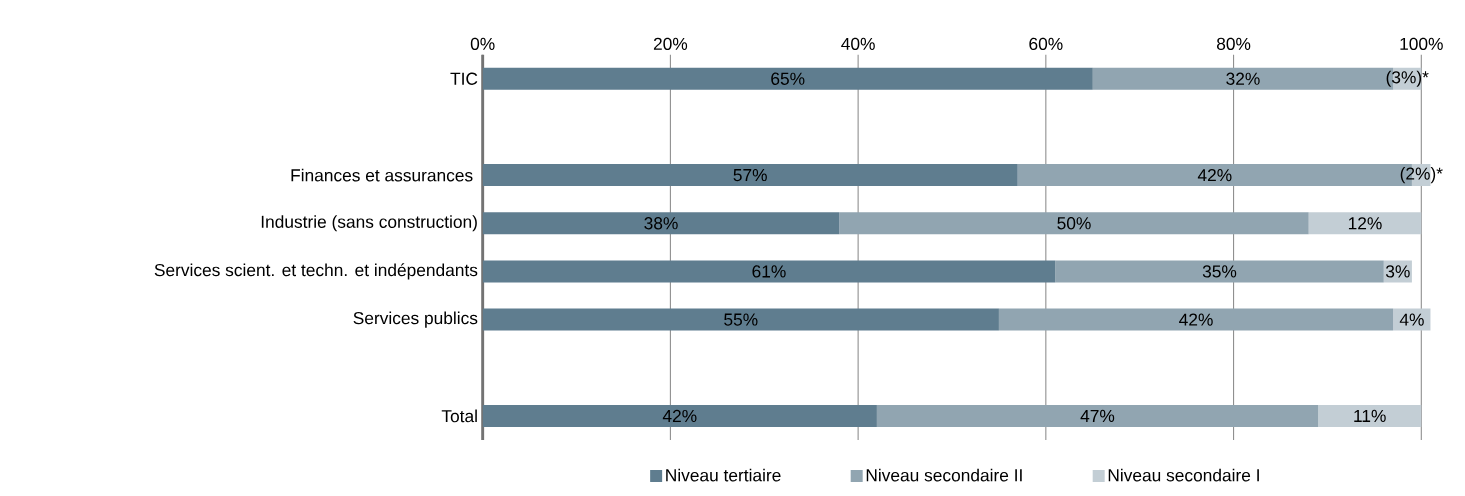 Image resolution: width=1465 pixels, height=496 pixels. Describe the element at coordinates (382, 175) in the screenshot. I see `y-tick-label: Finances et assurances` at that location.